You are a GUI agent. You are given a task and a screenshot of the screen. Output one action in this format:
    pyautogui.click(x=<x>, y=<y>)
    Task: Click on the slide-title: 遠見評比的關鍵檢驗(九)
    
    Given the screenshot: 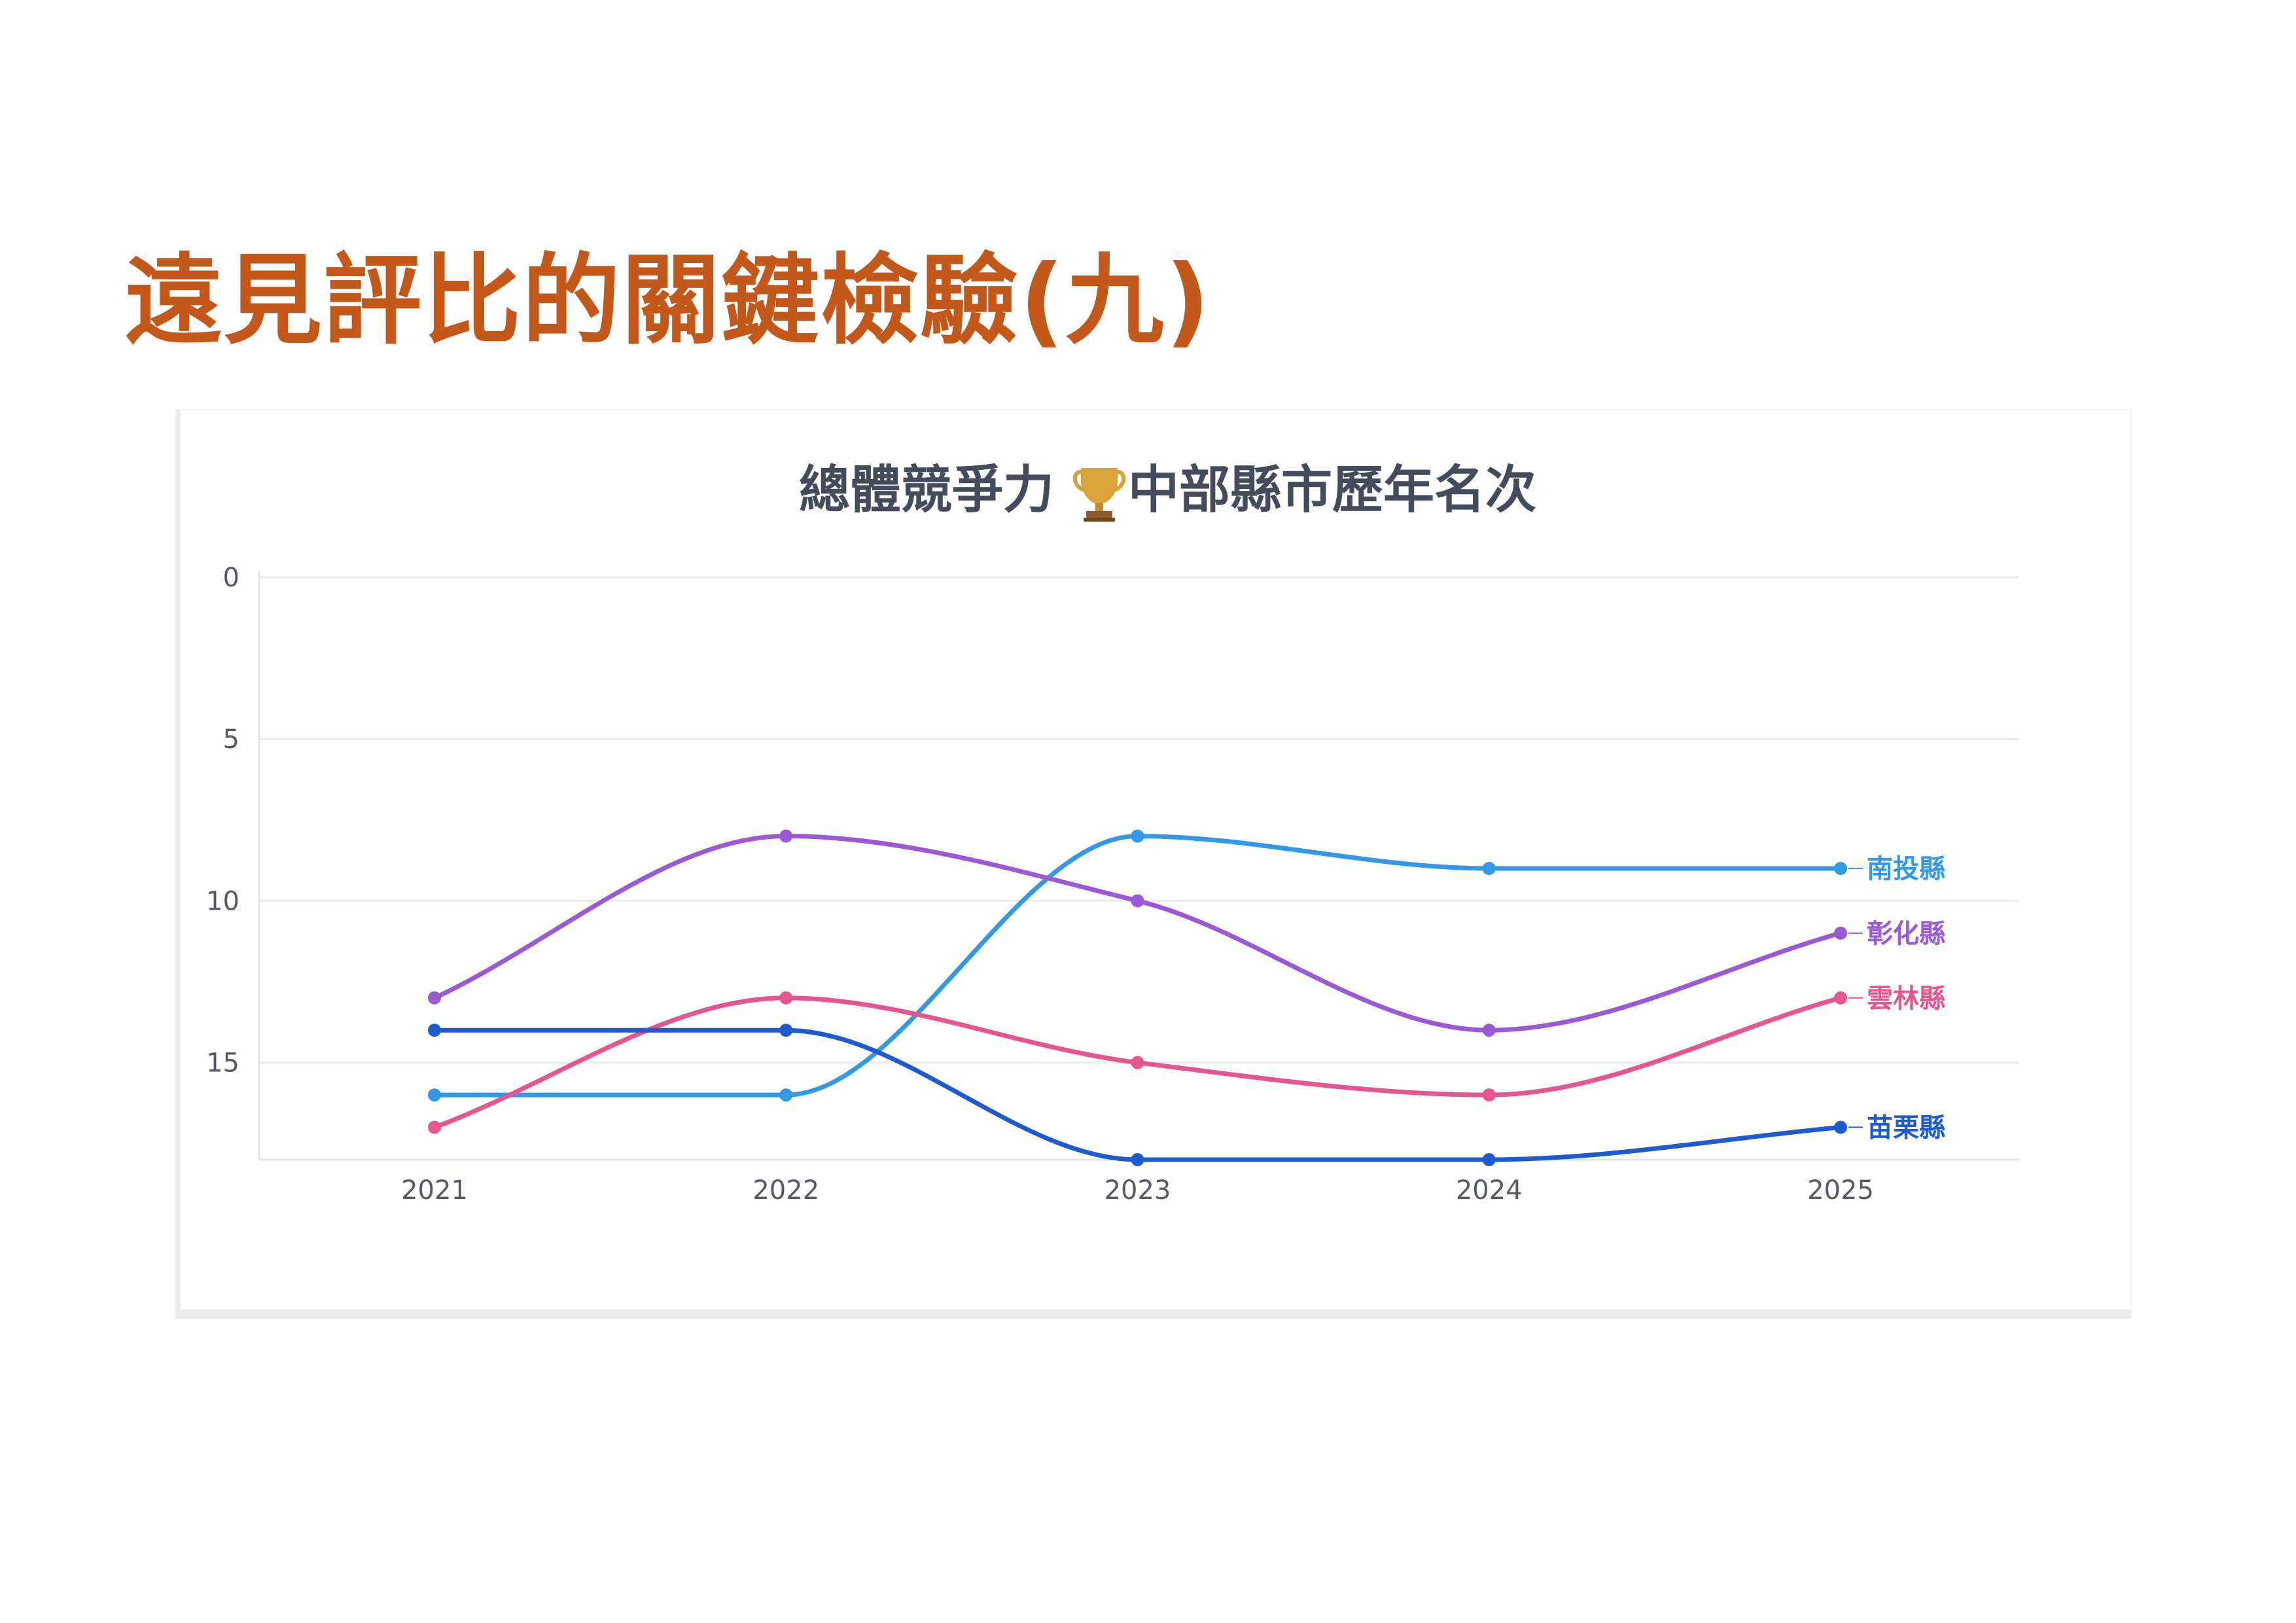 What is the action you would take?
    pyautogui.click(x=668, y=301)
    